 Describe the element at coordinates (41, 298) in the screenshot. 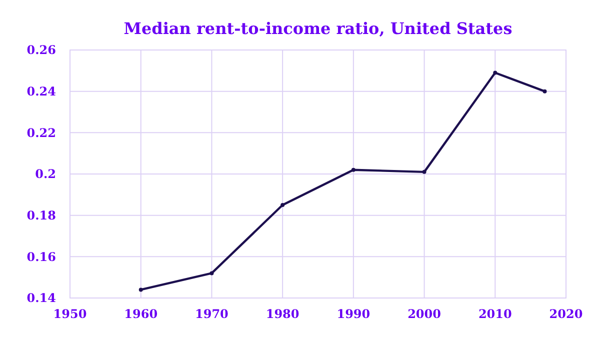

I see `y-tick-label: 0.14` at that location.